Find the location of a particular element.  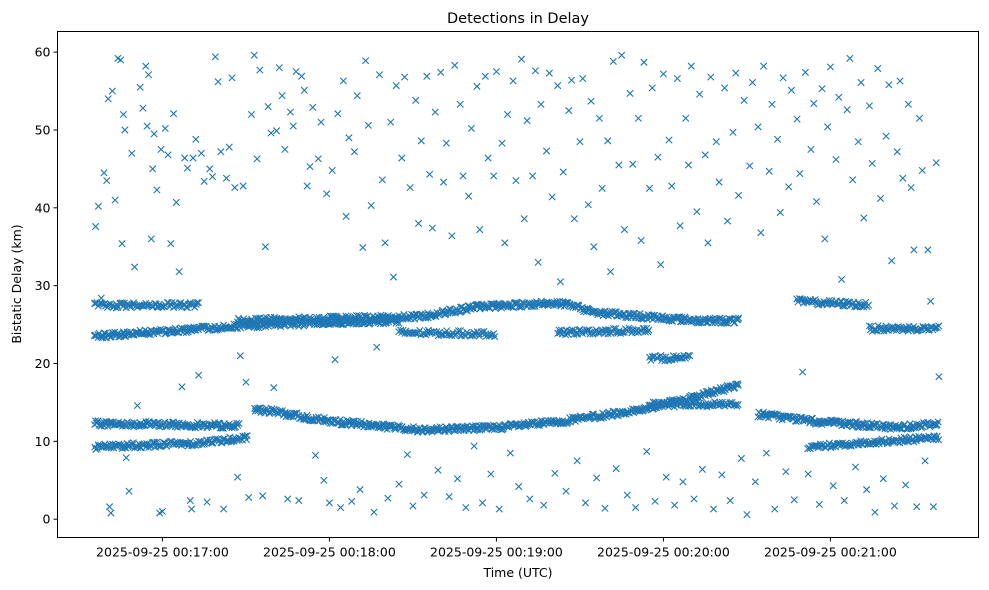

track-c2-point is located at coordinates (857, 443).